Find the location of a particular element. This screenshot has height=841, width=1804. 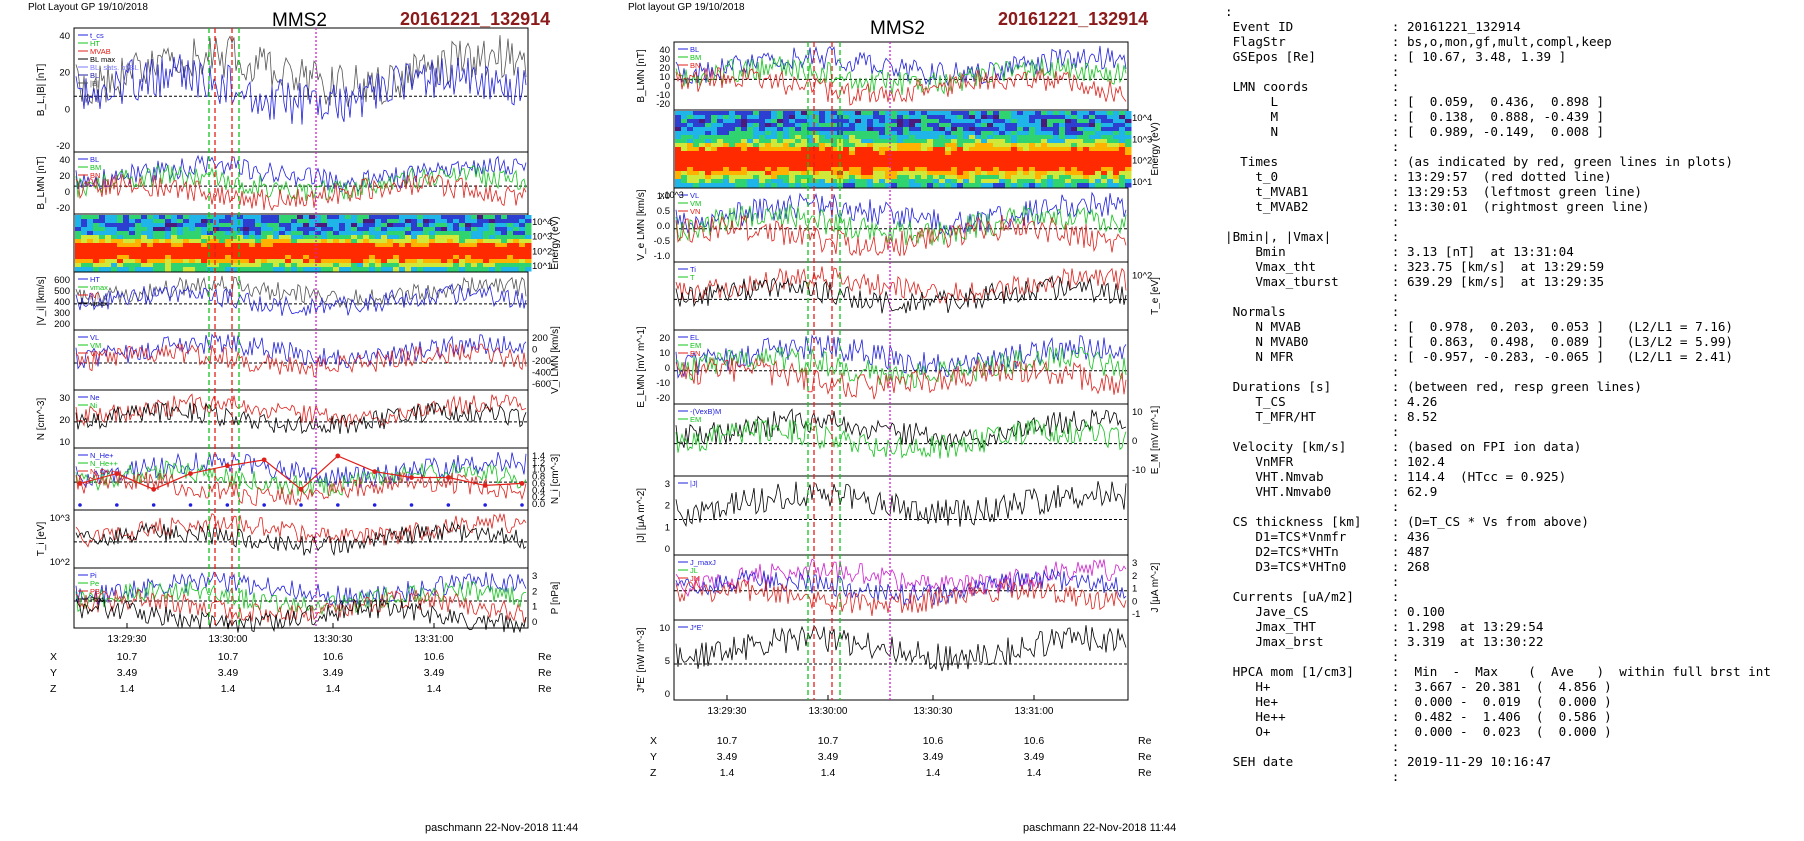

ni-o-plus-point is located at coordinates (190, 505).